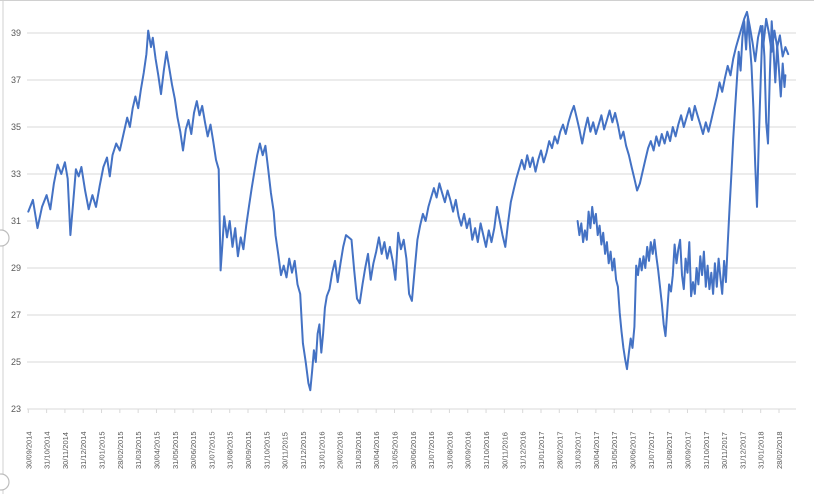 This screenshot has height=494, width=814. Describe the element at coordinates (376, 450) in the screenshot. I see `x-axis-label: 30/04/2016` at that location.